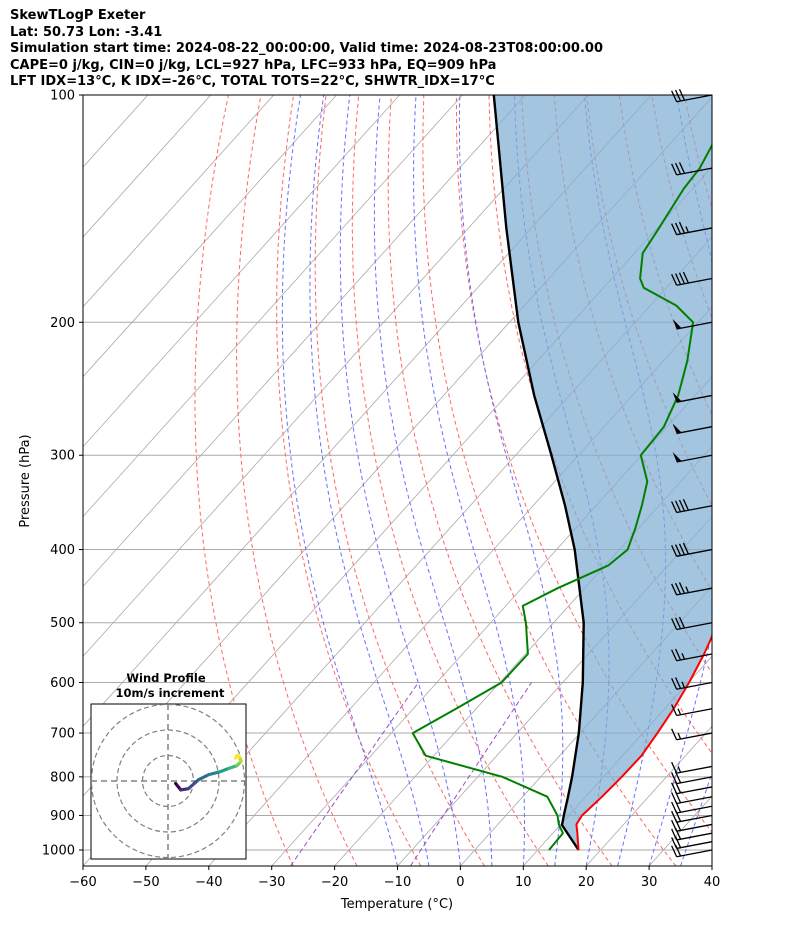 This screenshot has height=937, width=794. I want to click on y-tick-label: 500, so click(62, 623).